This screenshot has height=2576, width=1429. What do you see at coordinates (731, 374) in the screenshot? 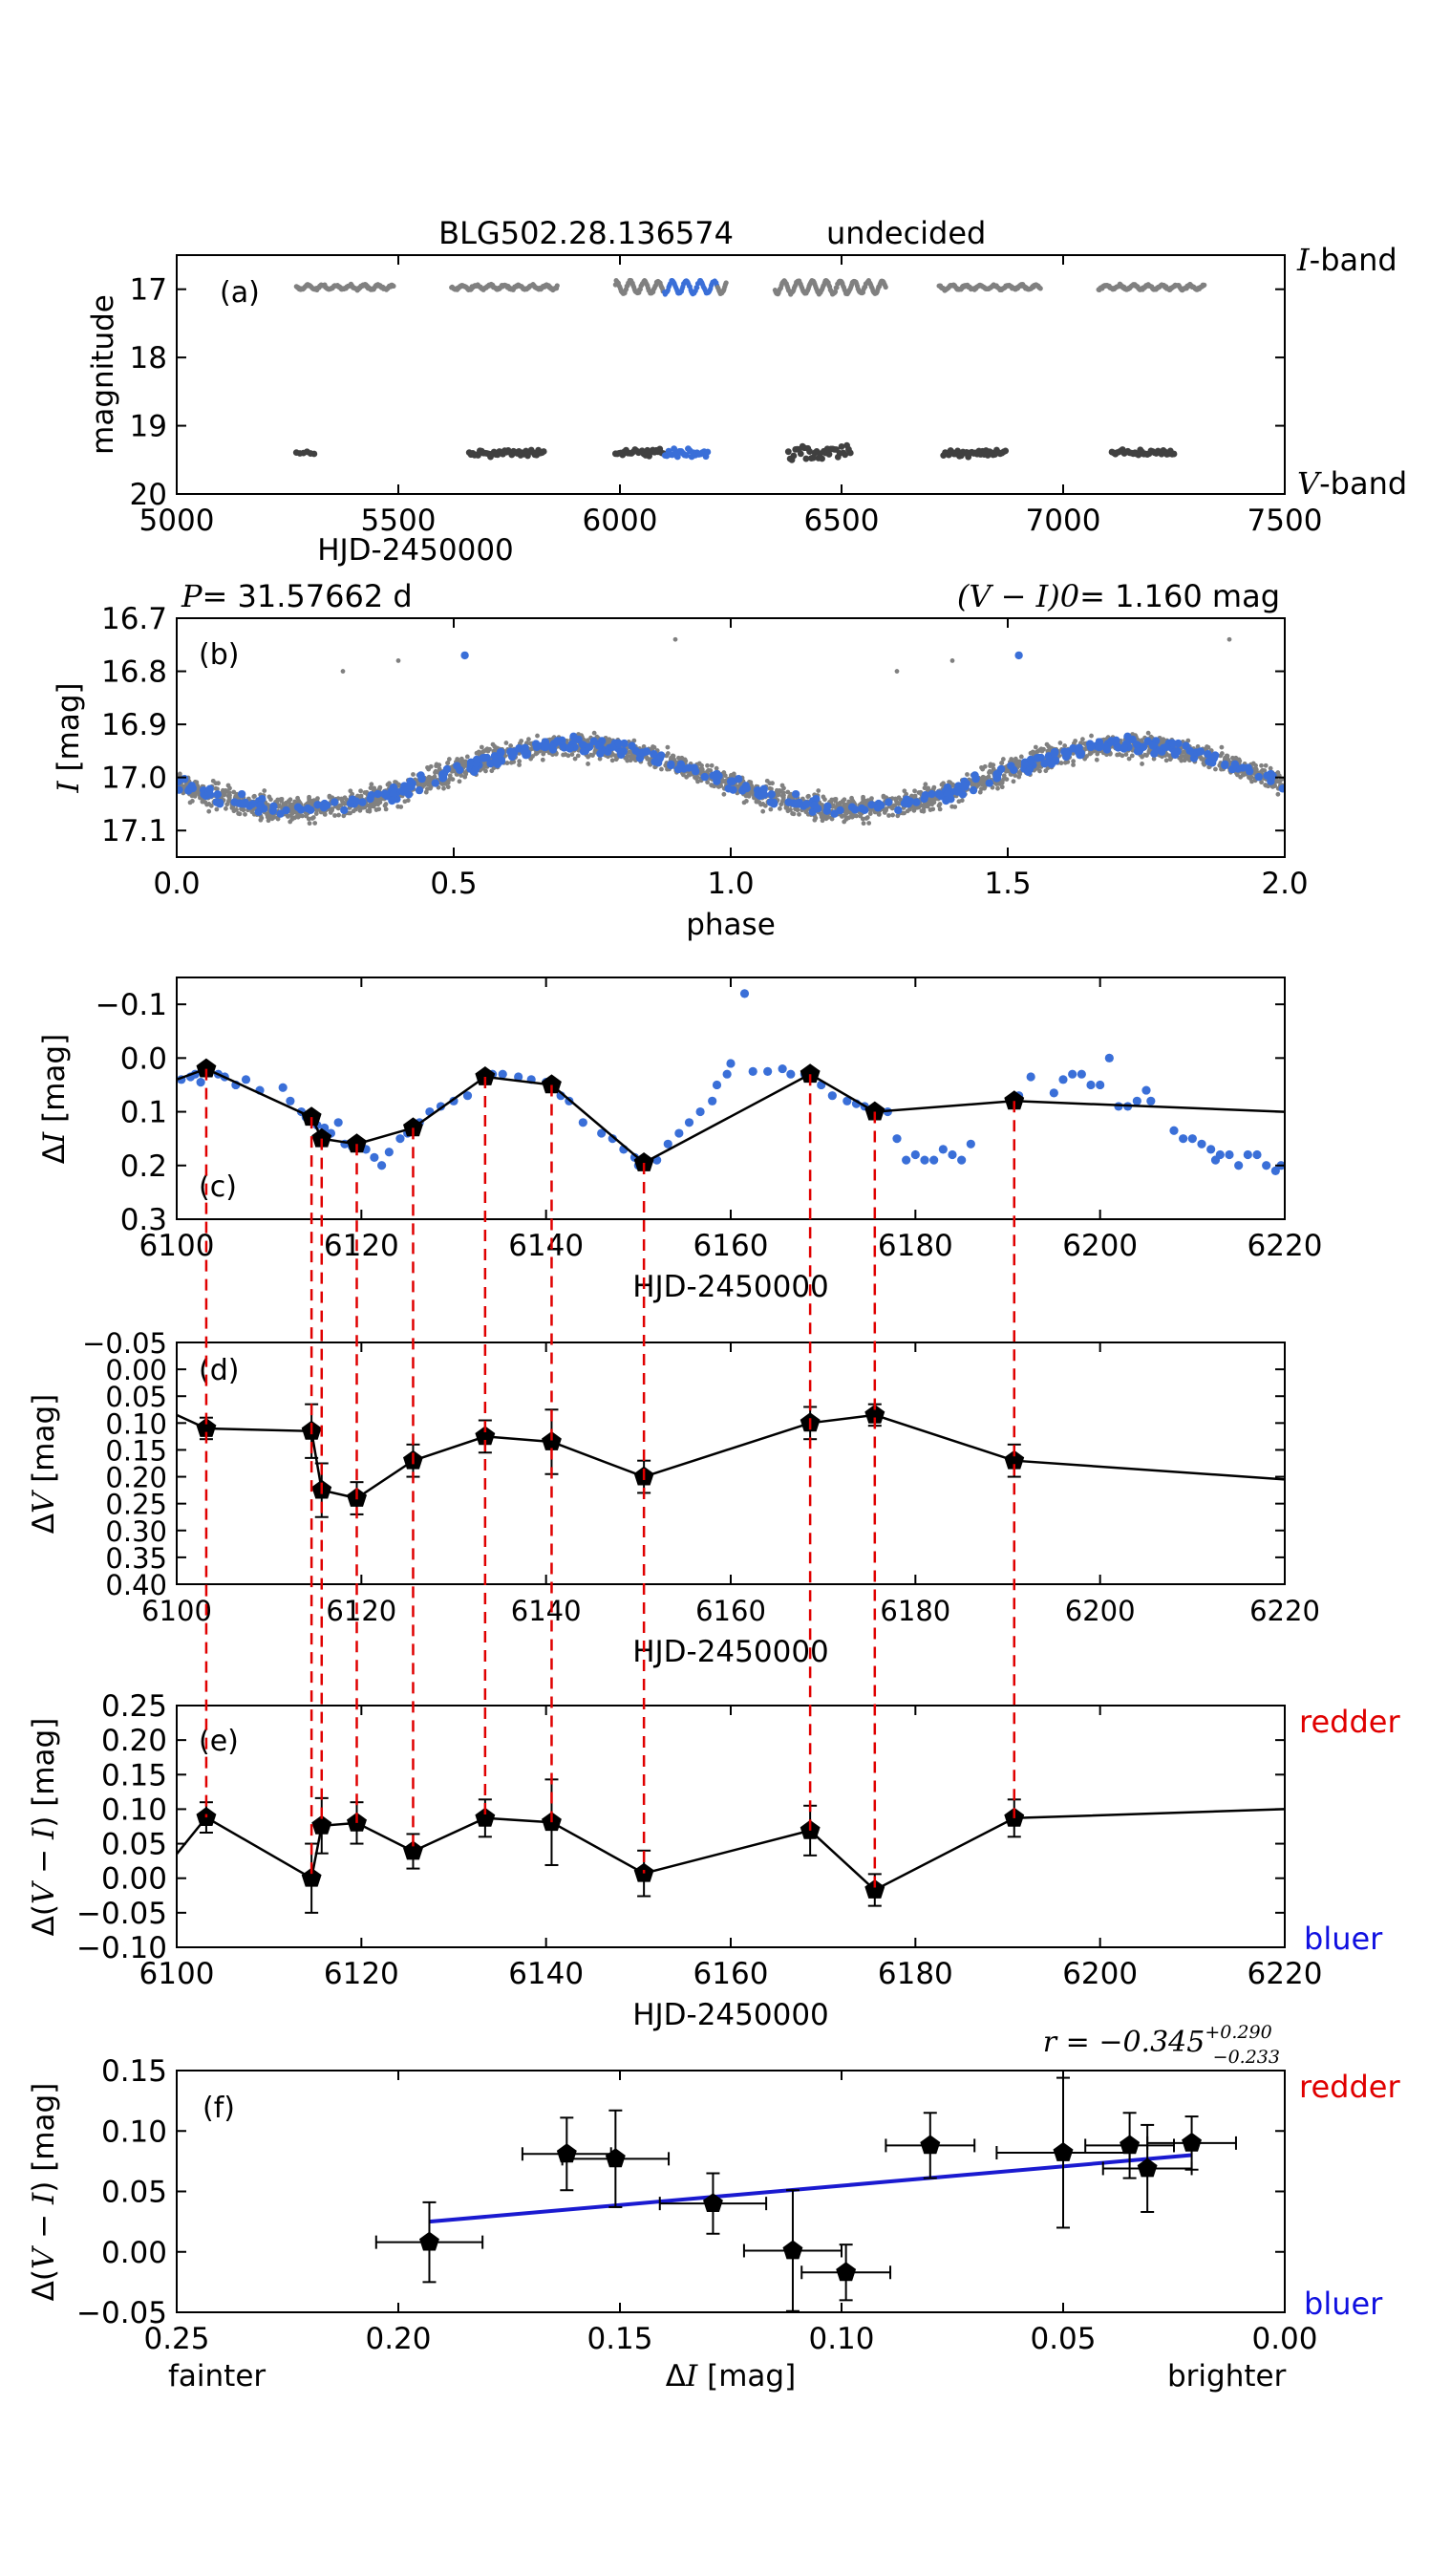
I see `panel-a-frame` at bounding box center [731, 374].